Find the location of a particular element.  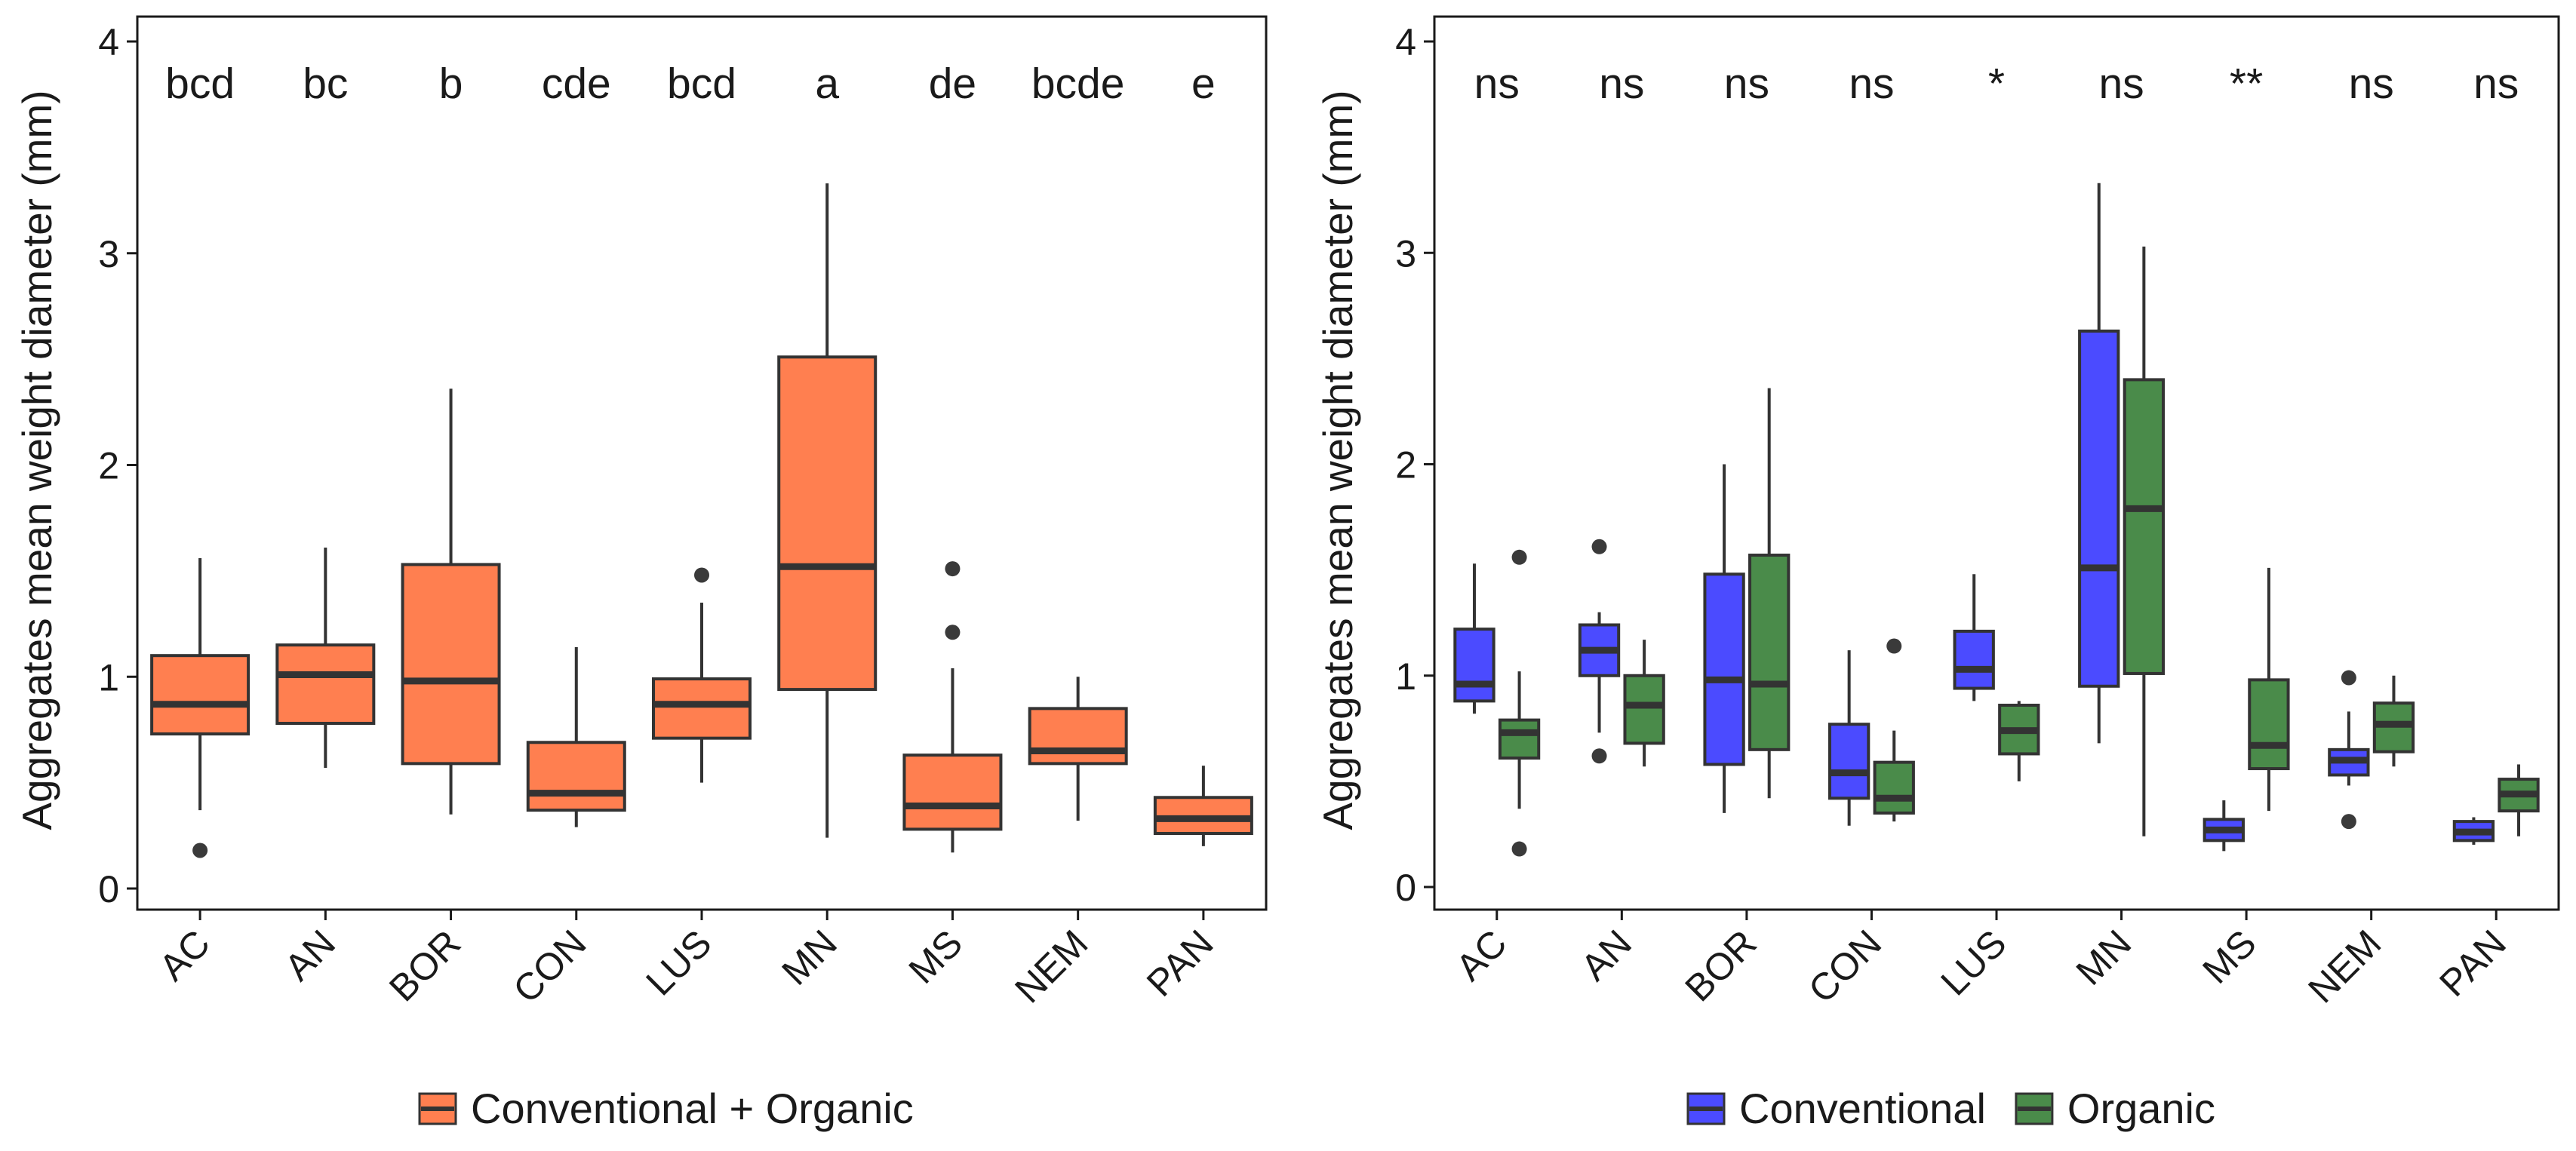

legend-label: Conventional + Organic is located at coordinates (692, 1108).